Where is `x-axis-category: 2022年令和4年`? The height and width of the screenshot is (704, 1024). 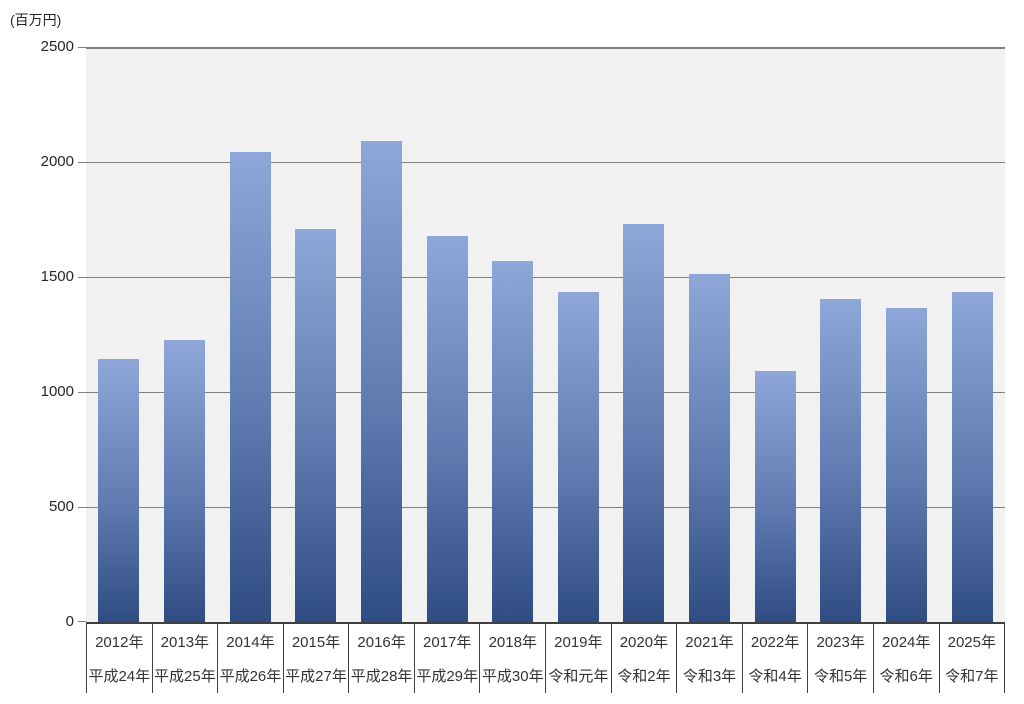
x-axis-category: 2022年令和4年 is located at coordinates (774, 658).